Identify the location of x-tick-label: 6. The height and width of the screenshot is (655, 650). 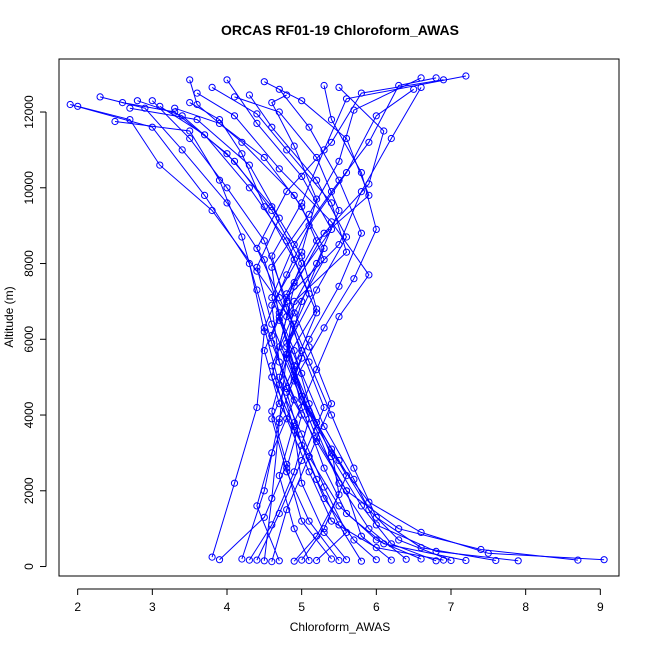
(376, 607).